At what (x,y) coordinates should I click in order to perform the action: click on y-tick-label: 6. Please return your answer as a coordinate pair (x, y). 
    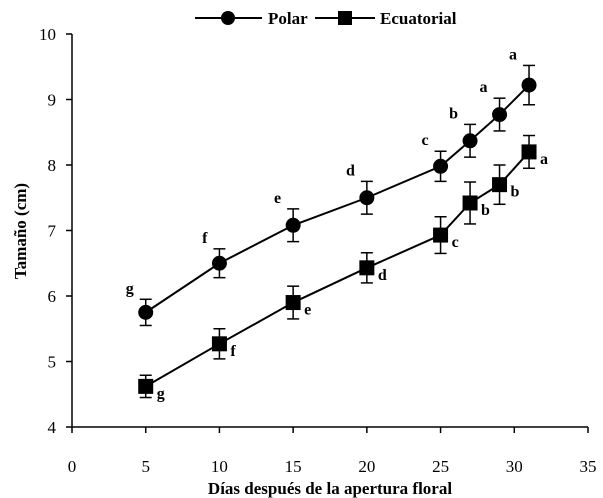
    Looking at the image, I should click on (52, 296).